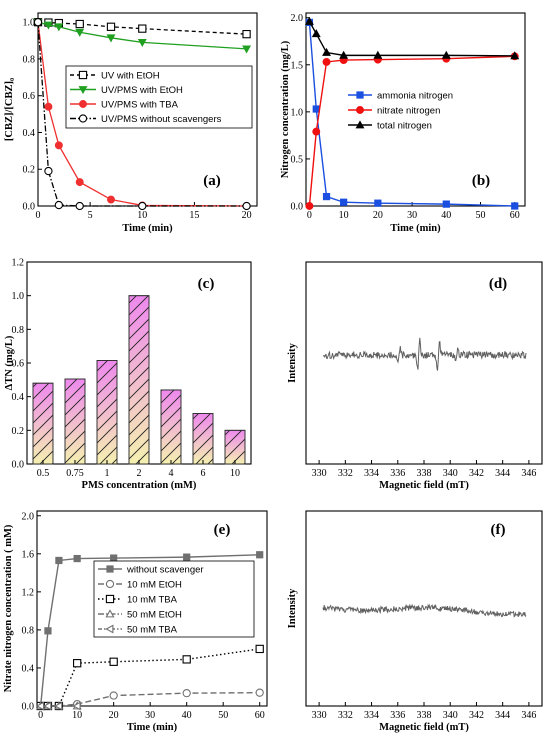  I want to click on legend-entry: 10 mM EtOH, so click(154, 585).